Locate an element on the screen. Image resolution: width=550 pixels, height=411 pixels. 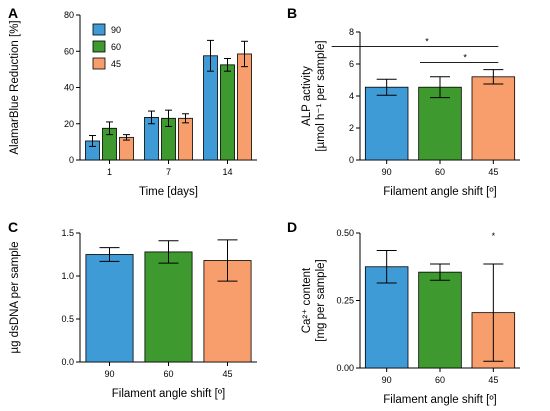
x-tick-label-C: 90 is located at coordinates (109, 374).